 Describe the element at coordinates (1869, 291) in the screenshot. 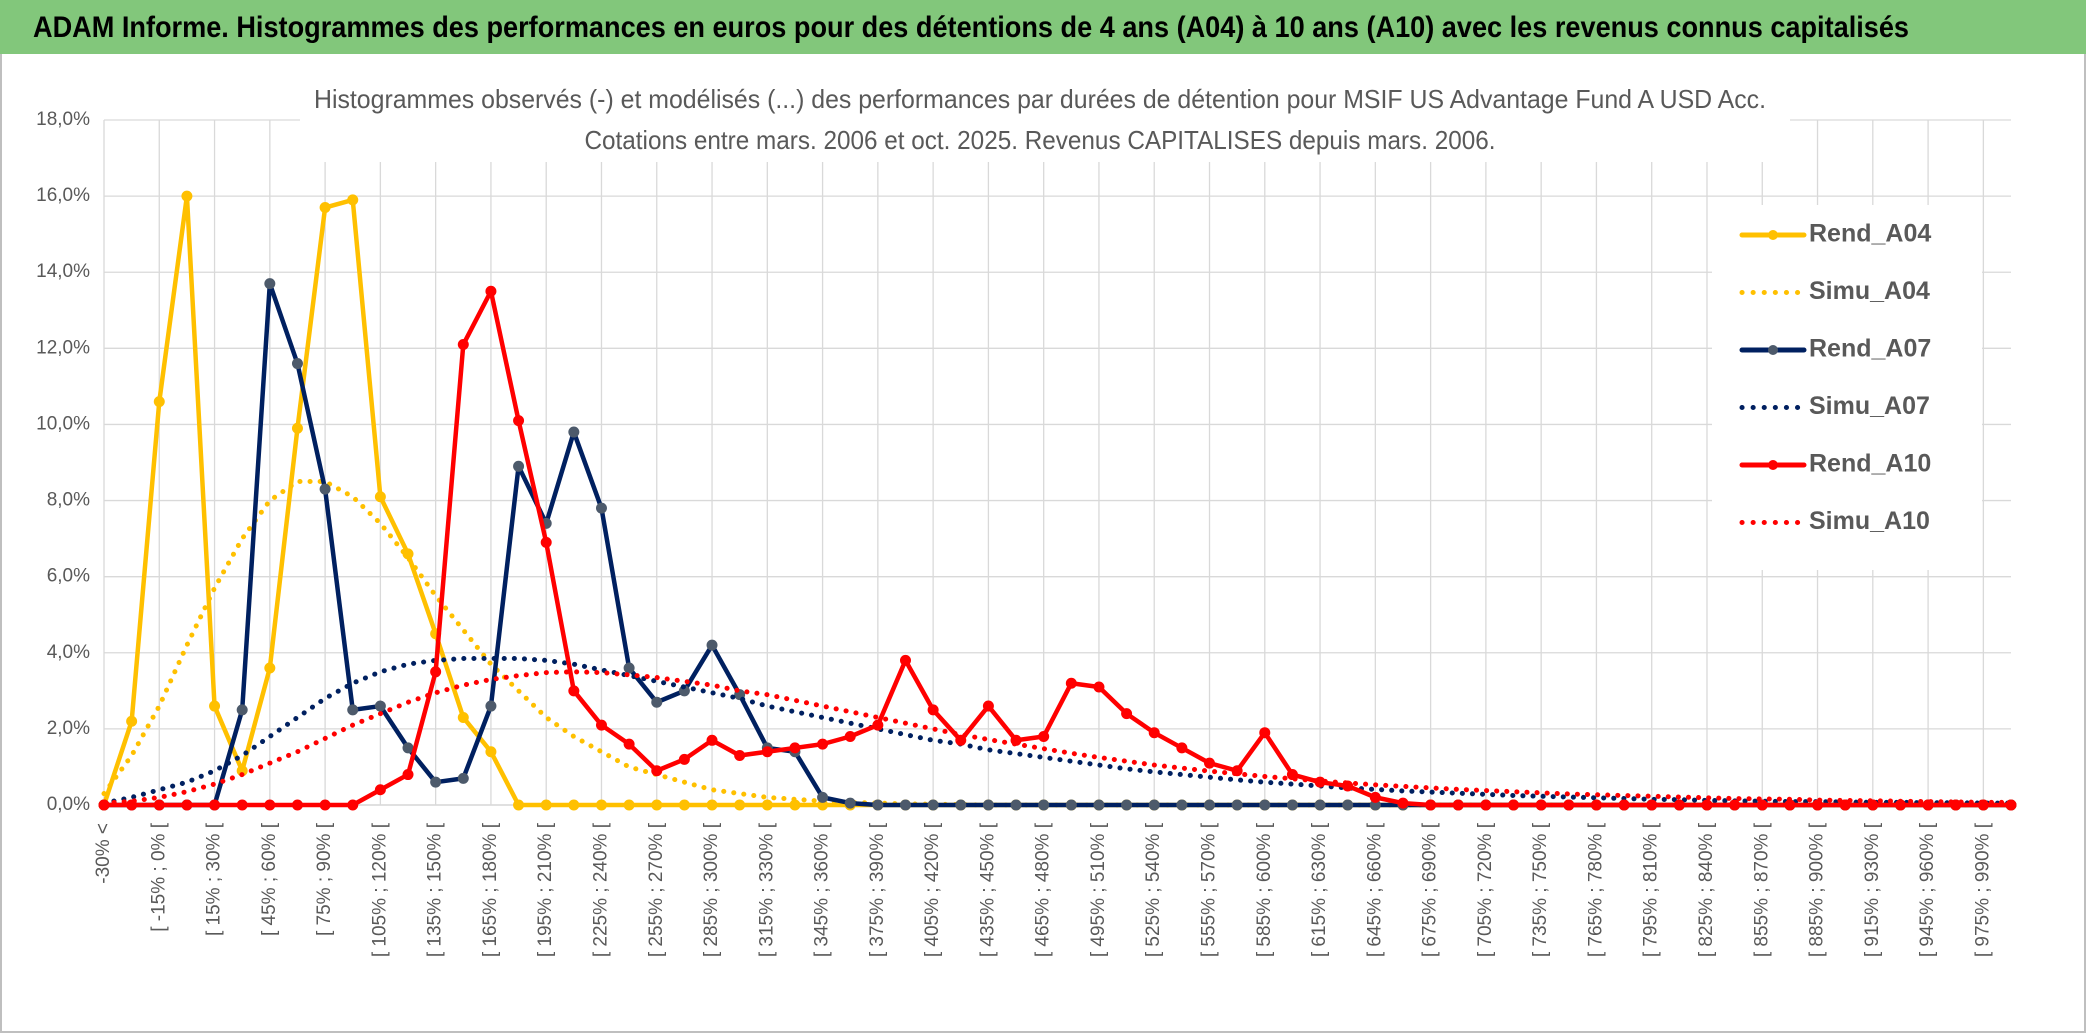

I see `legend-label: Simu_A04` at that location.